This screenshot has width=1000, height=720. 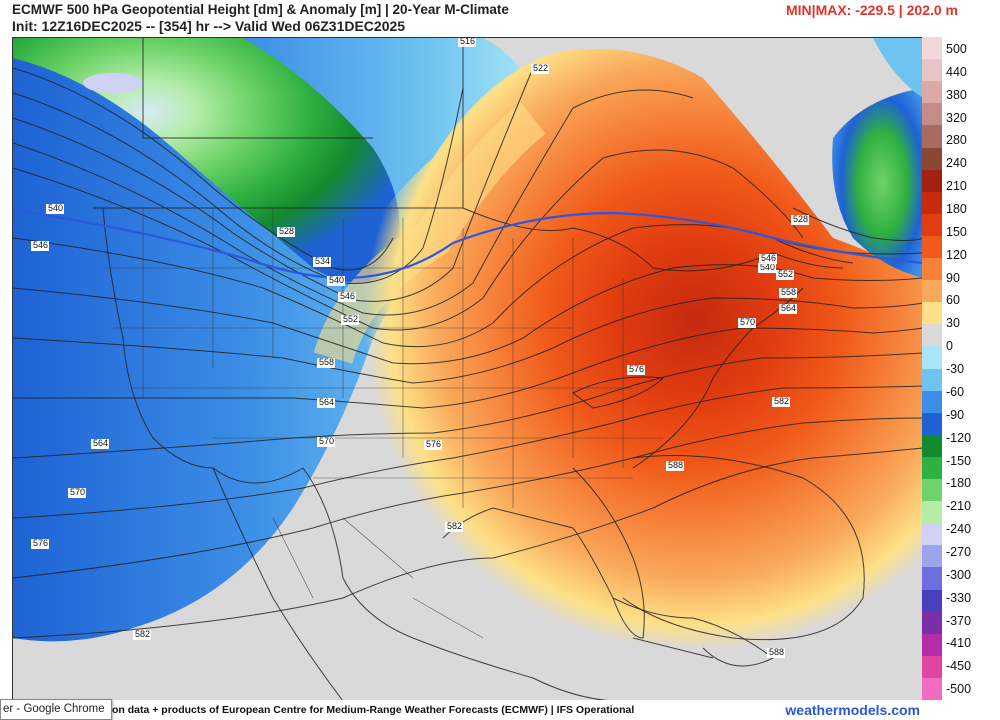 What do you see at coordinates (959, 597) in the screenshot?
I see `colorbar-label: -330` at bounding box center [959, 597].